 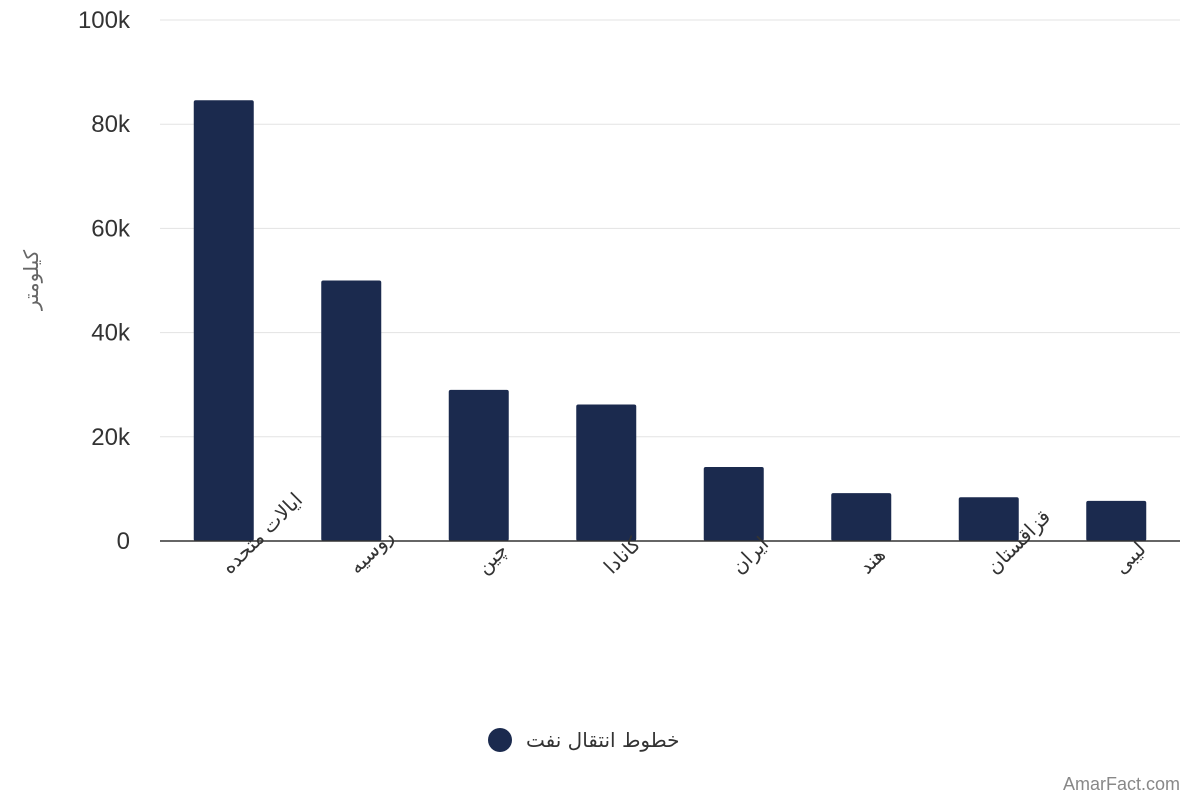 What do you see at coordinates (1121, 784) in the screenshot?
I see `watermark: AmarFact.com` at bounding box center [1121, 784].